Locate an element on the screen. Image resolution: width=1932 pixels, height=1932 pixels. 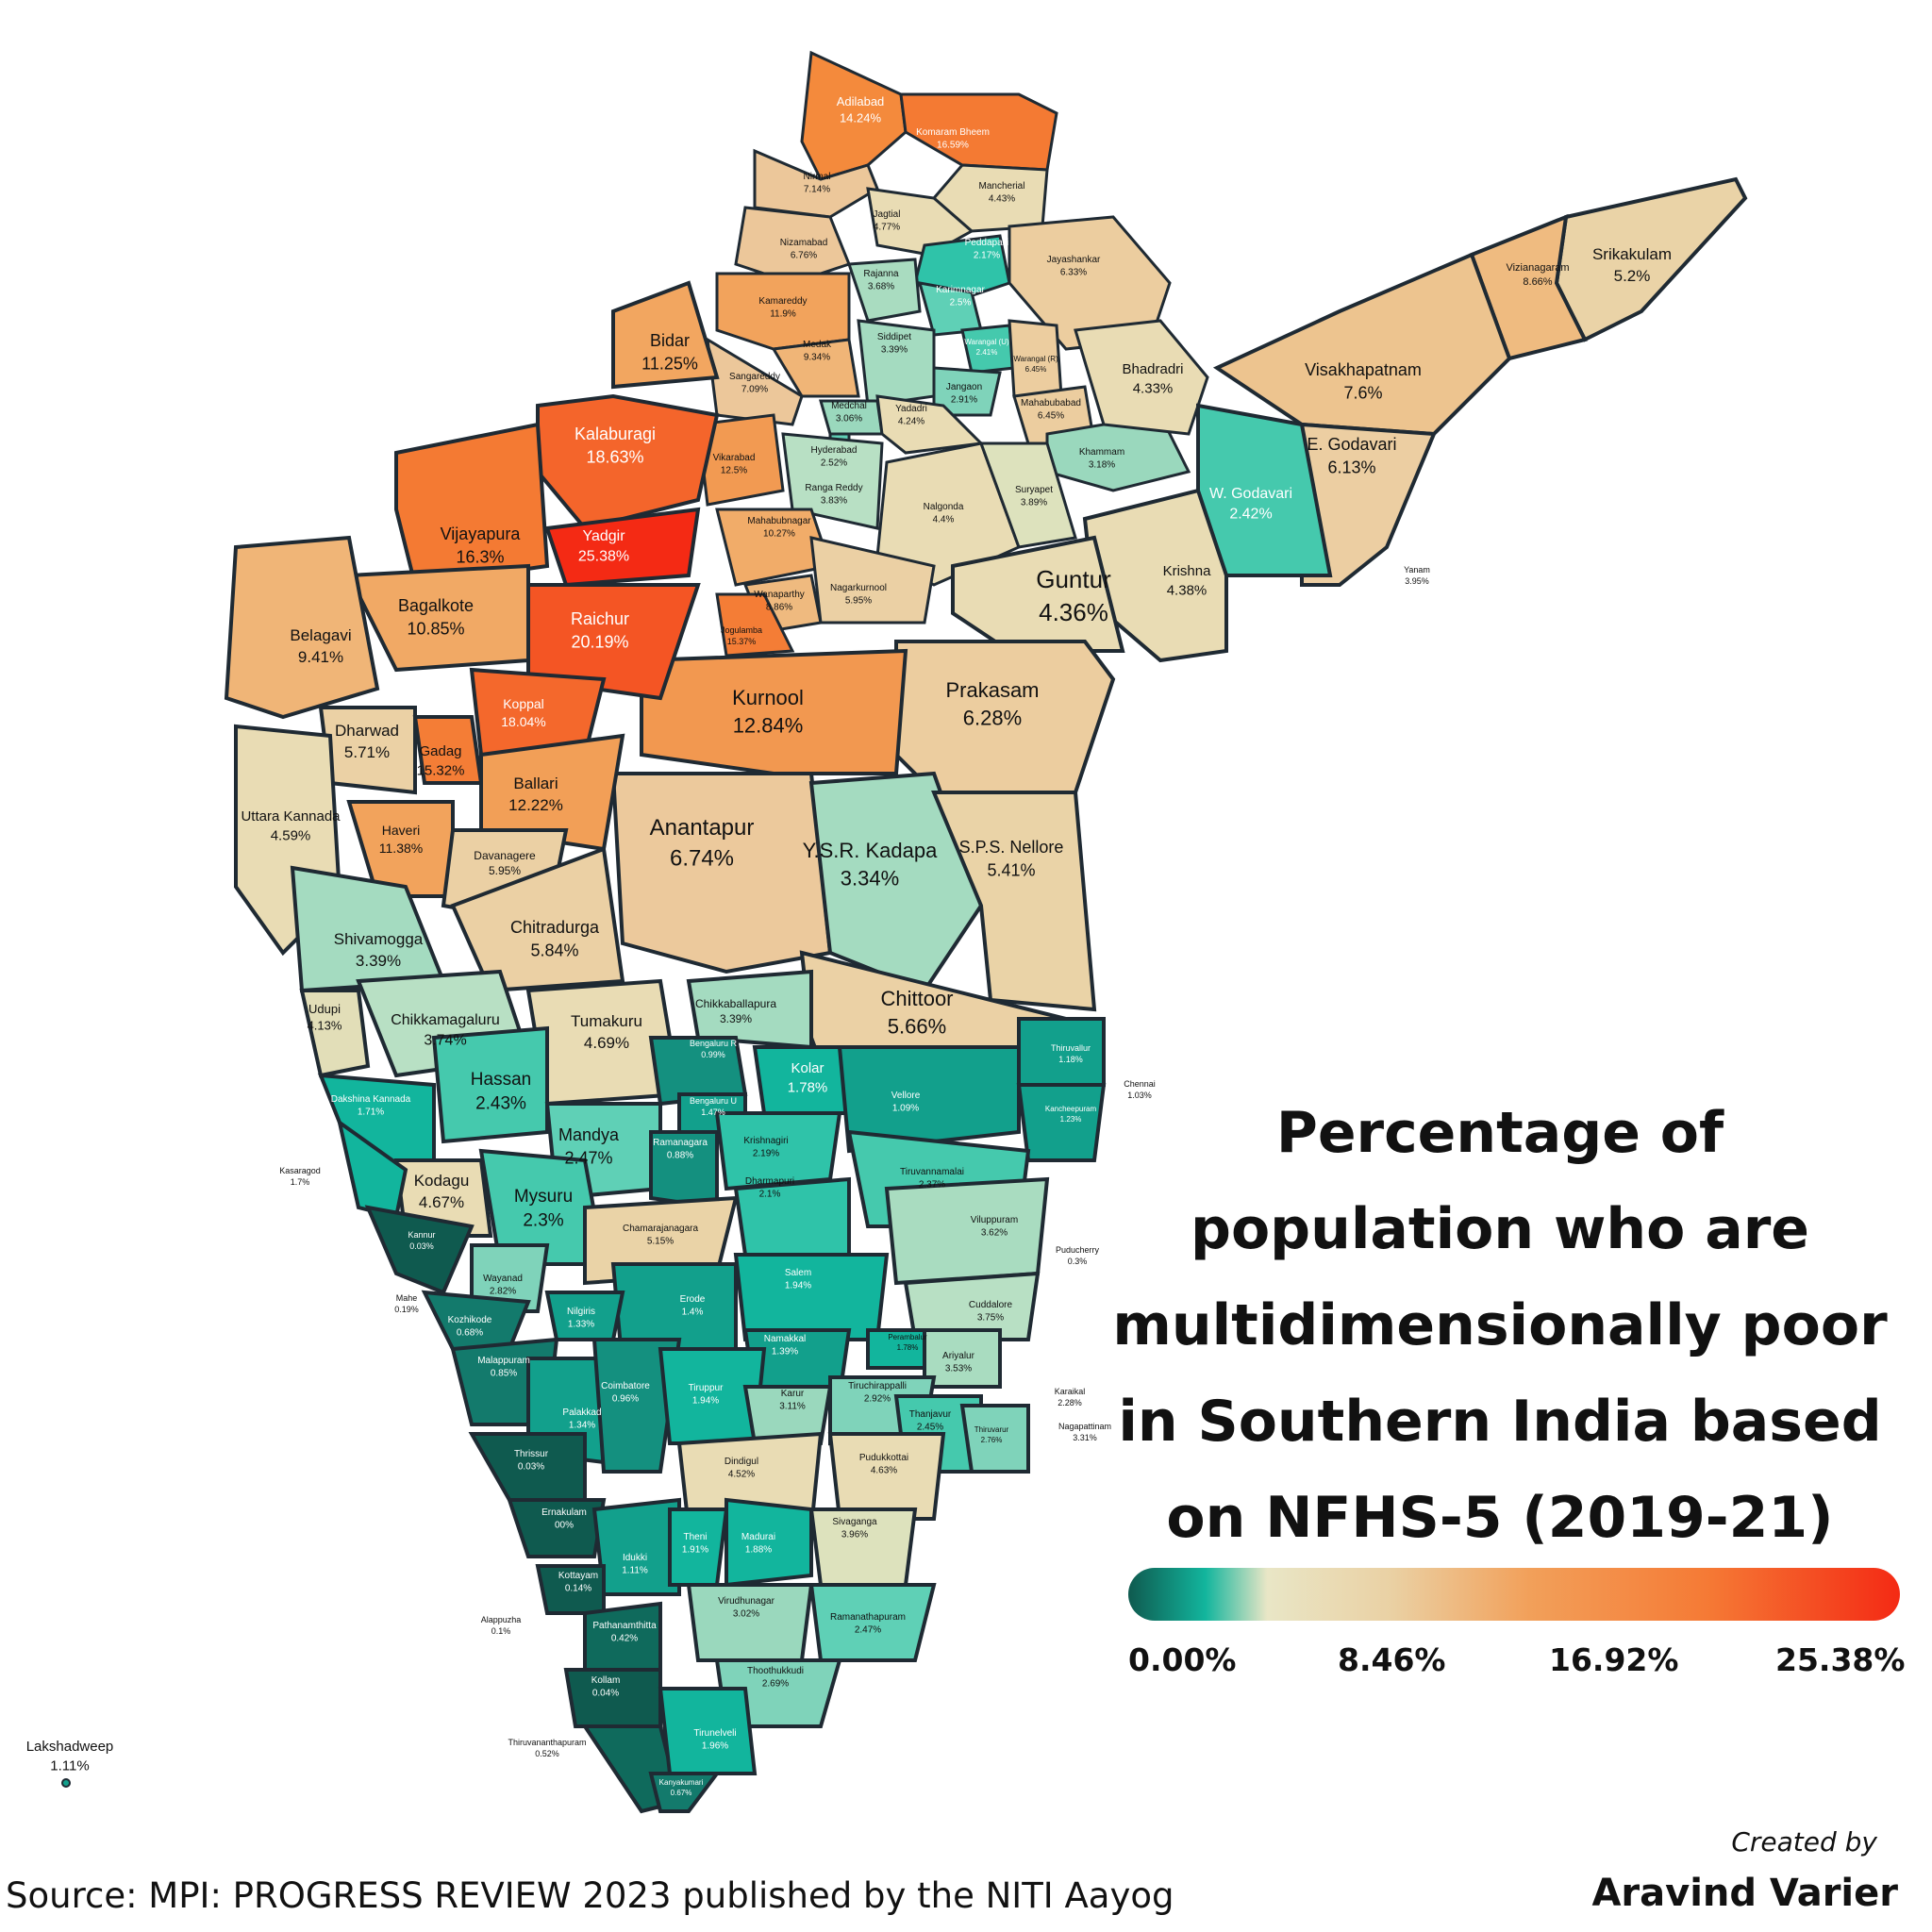
district-name-sivaganga: Sivaganga is located at coordinates (855, 1522).